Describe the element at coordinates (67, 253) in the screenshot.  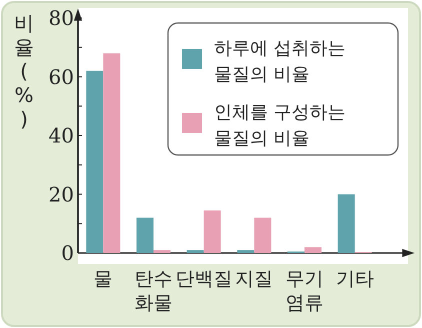
I see `y-tick-label: 0` at that location.